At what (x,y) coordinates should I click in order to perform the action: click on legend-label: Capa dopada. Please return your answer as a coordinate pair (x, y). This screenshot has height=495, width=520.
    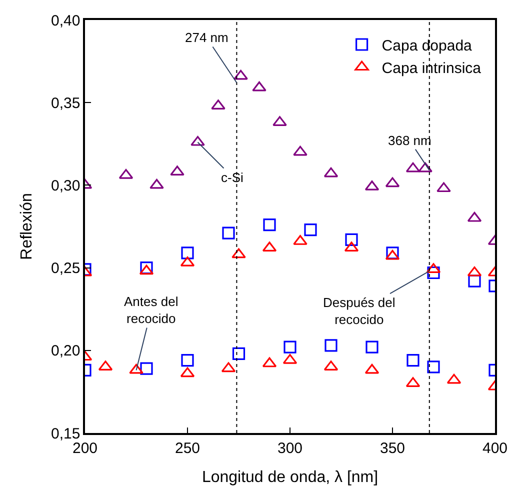
    Looking at the image, I should click on (427, 45).